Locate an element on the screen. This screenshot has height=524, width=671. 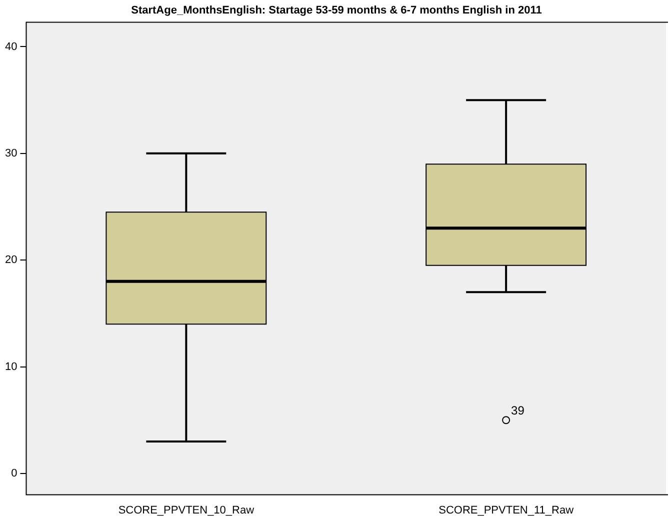
chart-title: StartAge_MonthsEnglish: Startage 53-59 months & 6-7 months English in 2011 is located at coordinates (336, 10).